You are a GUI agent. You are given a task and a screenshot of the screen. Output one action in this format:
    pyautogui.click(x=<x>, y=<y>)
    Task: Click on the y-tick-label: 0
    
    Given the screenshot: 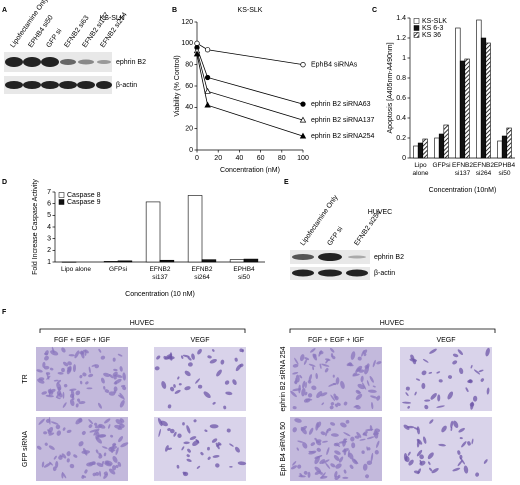 What is the action you would take?
    pyautogui.click(x=191, y=150)
    